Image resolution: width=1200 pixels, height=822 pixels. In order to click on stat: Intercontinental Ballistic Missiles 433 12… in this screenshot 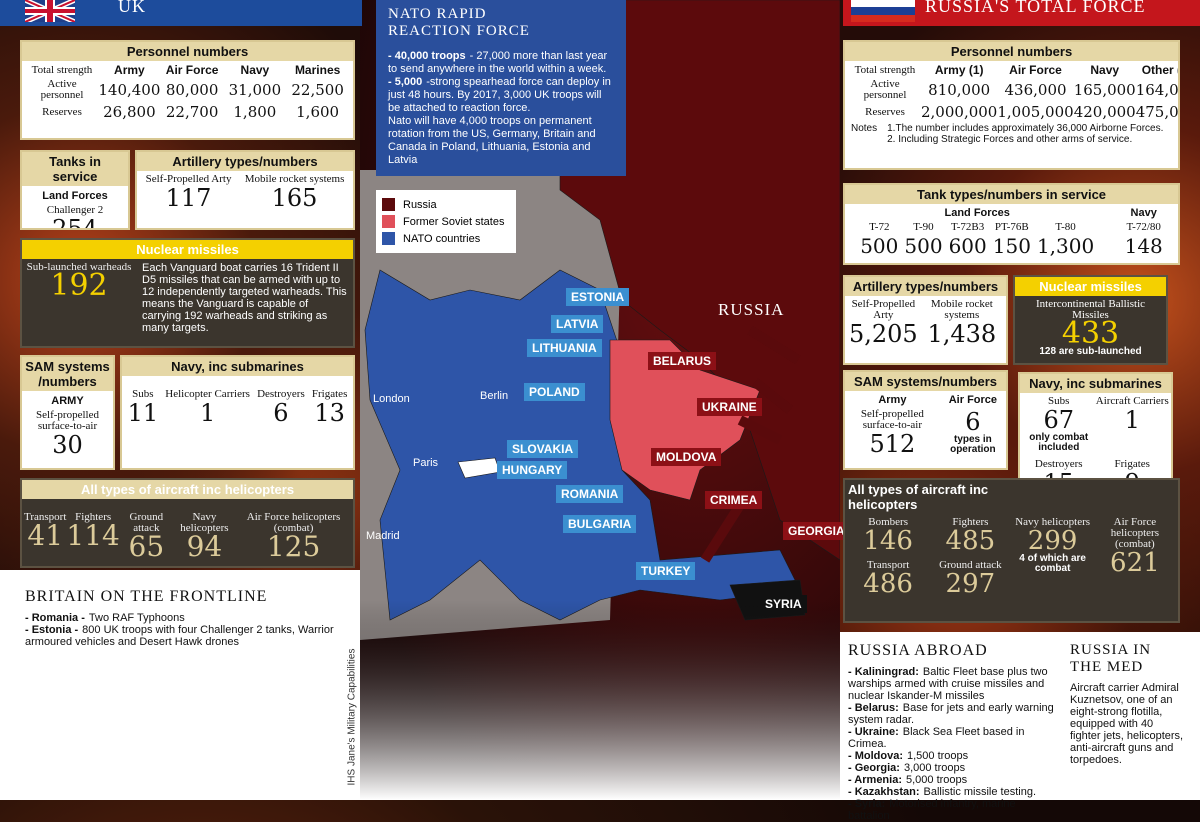, I will do `click(1090, 328)`.